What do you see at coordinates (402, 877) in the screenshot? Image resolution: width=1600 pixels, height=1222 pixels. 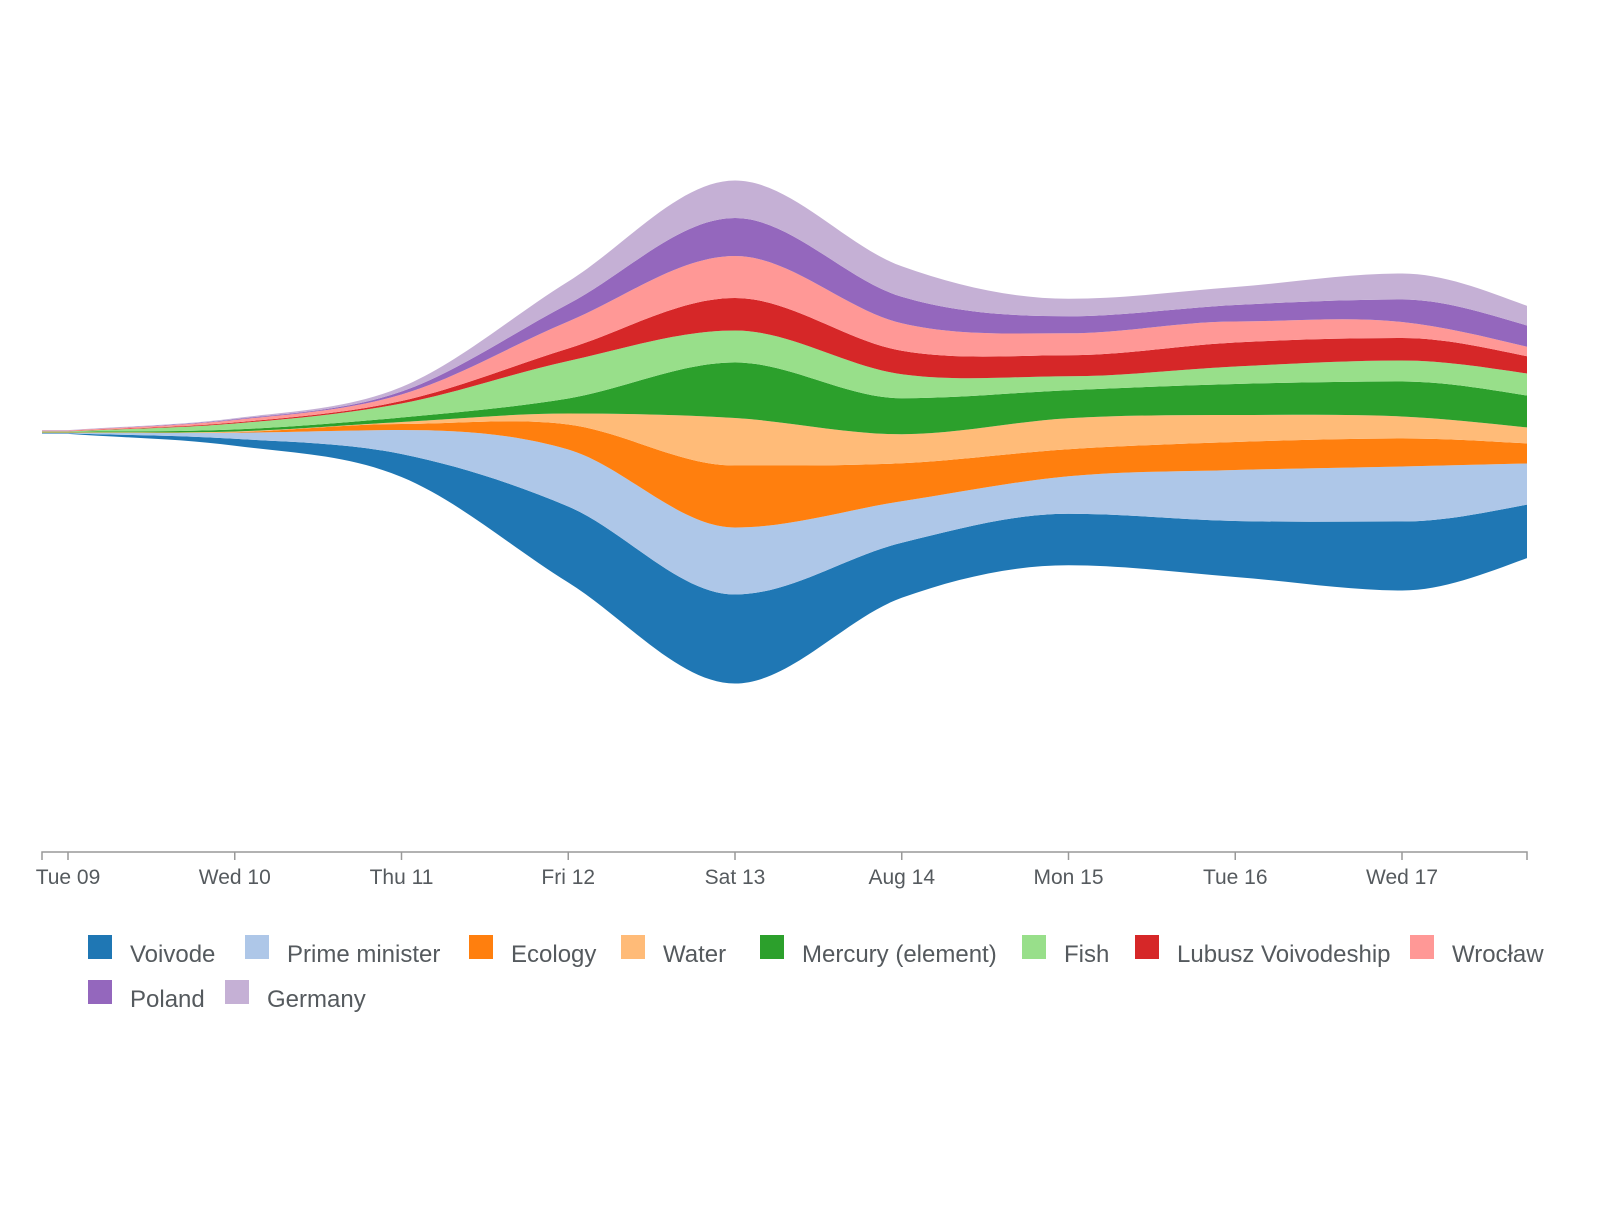 I see `x-tick-label: Thu 11` at bounding box center [402, 877].